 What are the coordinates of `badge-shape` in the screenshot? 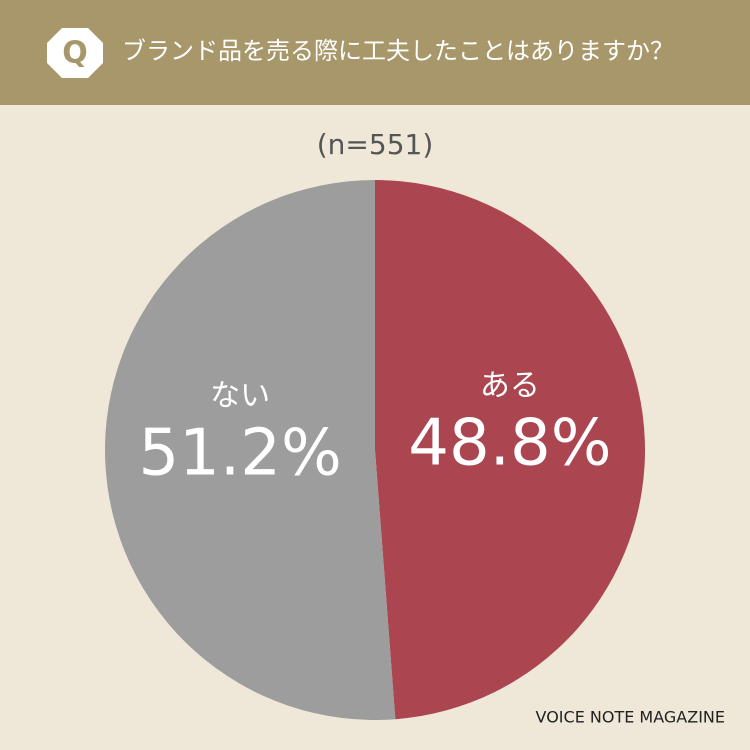 It's located at (75, 53).